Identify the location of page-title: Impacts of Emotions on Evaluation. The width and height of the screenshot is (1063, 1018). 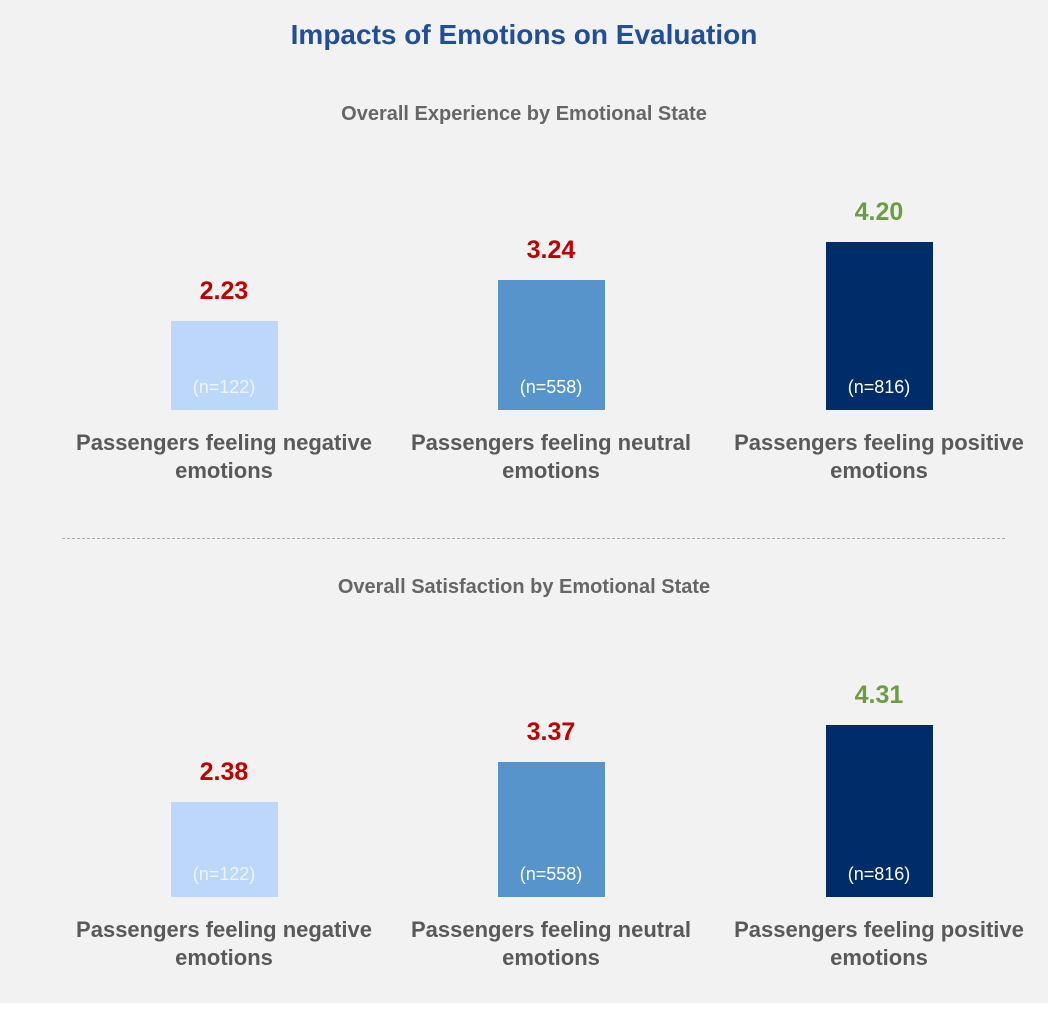
(524, 34).